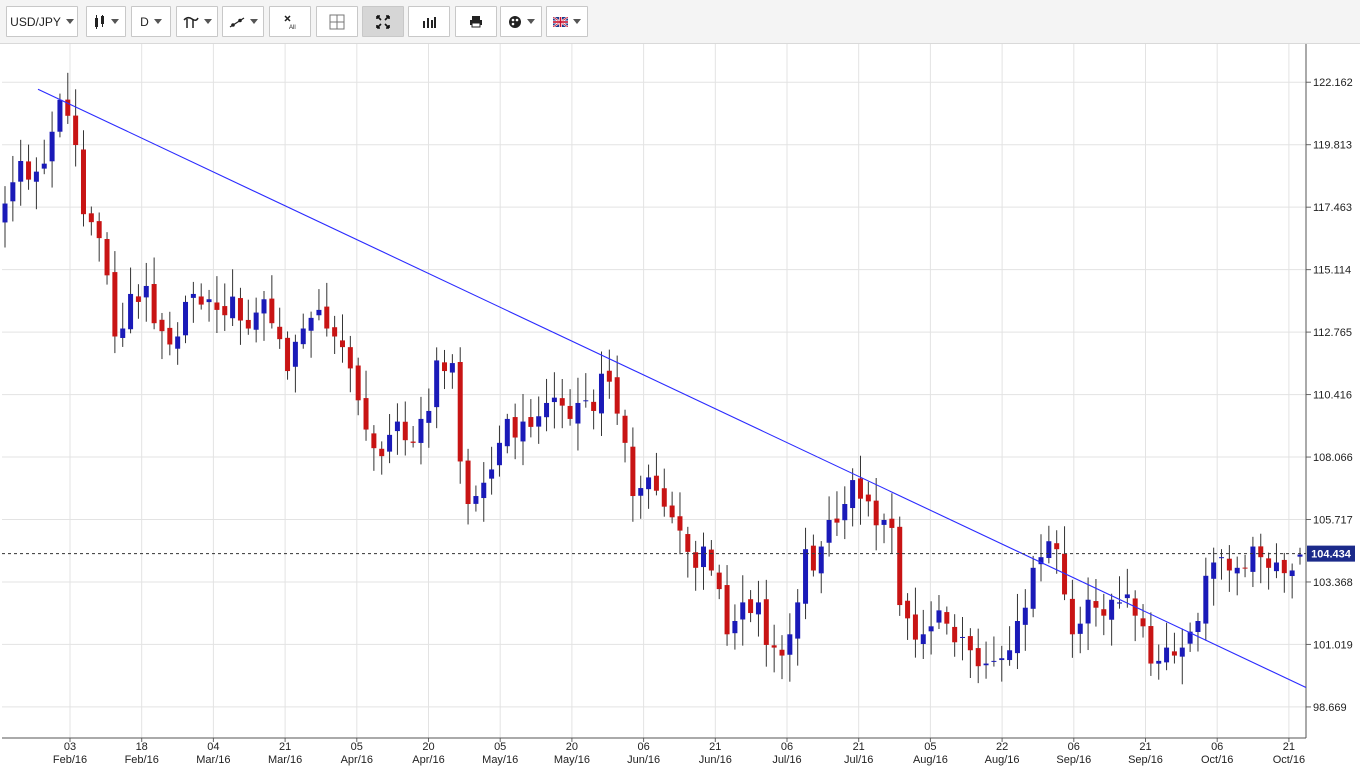 This screenshot has width=1360, height=768. Describe the element at coordinates (786, 760) in the screenshot. I see `x-axis-tick-month: Jul/16` at that location.